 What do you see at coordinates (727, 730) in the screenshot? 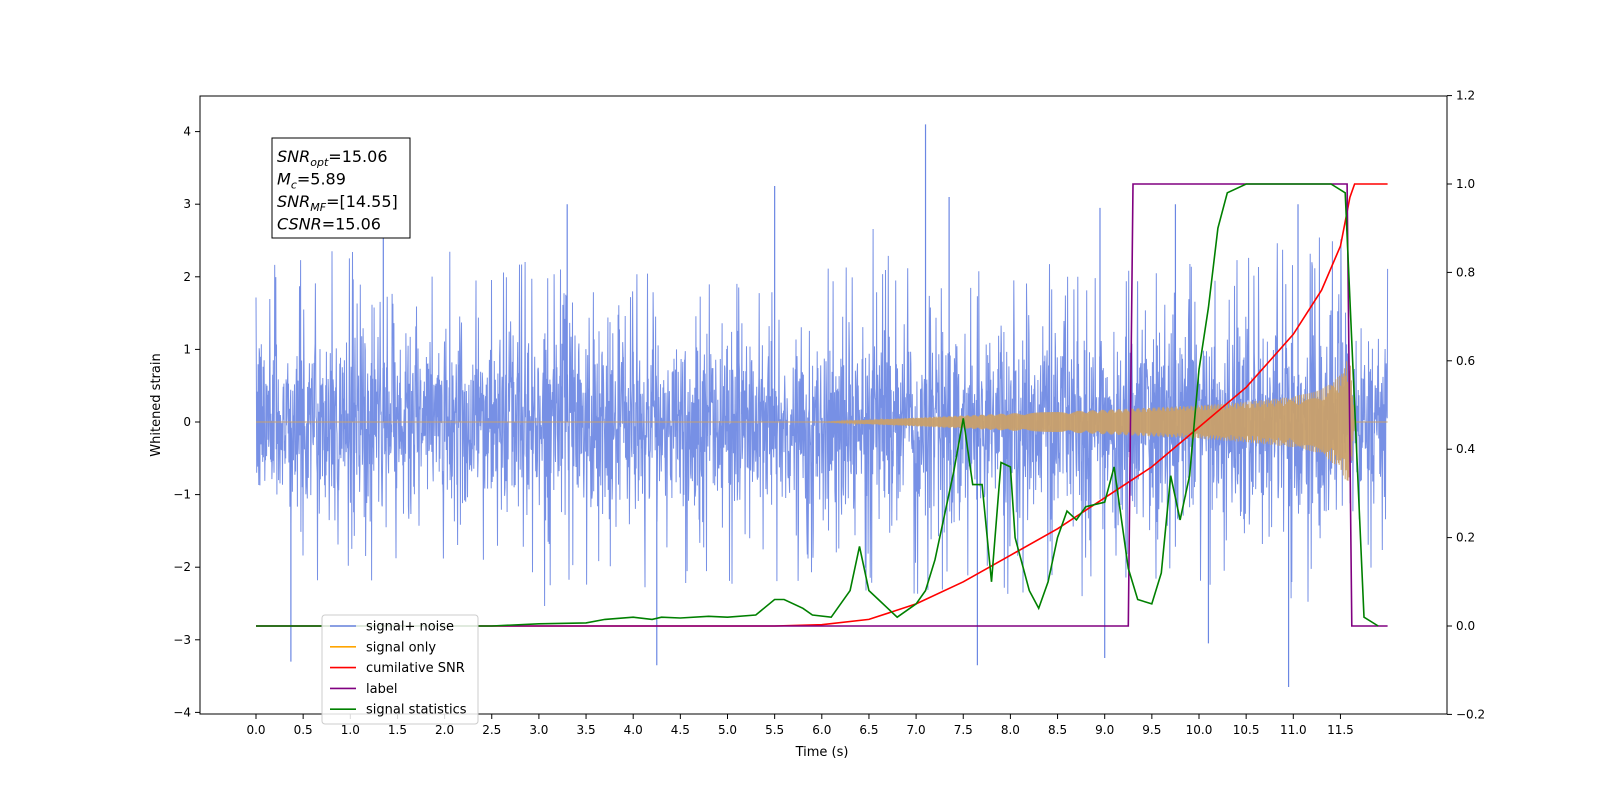
I see `x-tick-label: 5.0` at bounding box center [727, 730].